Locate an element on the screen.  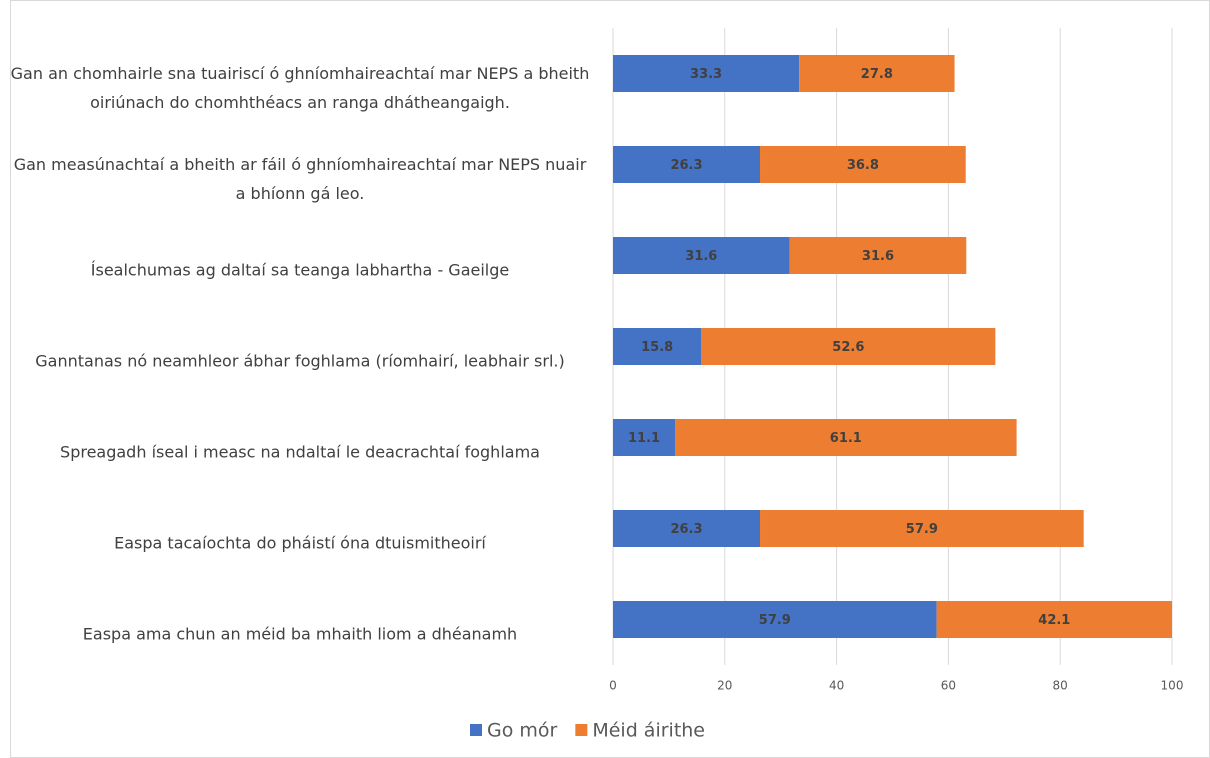
data-label: 61.1 is located at coordinates (846, 438).